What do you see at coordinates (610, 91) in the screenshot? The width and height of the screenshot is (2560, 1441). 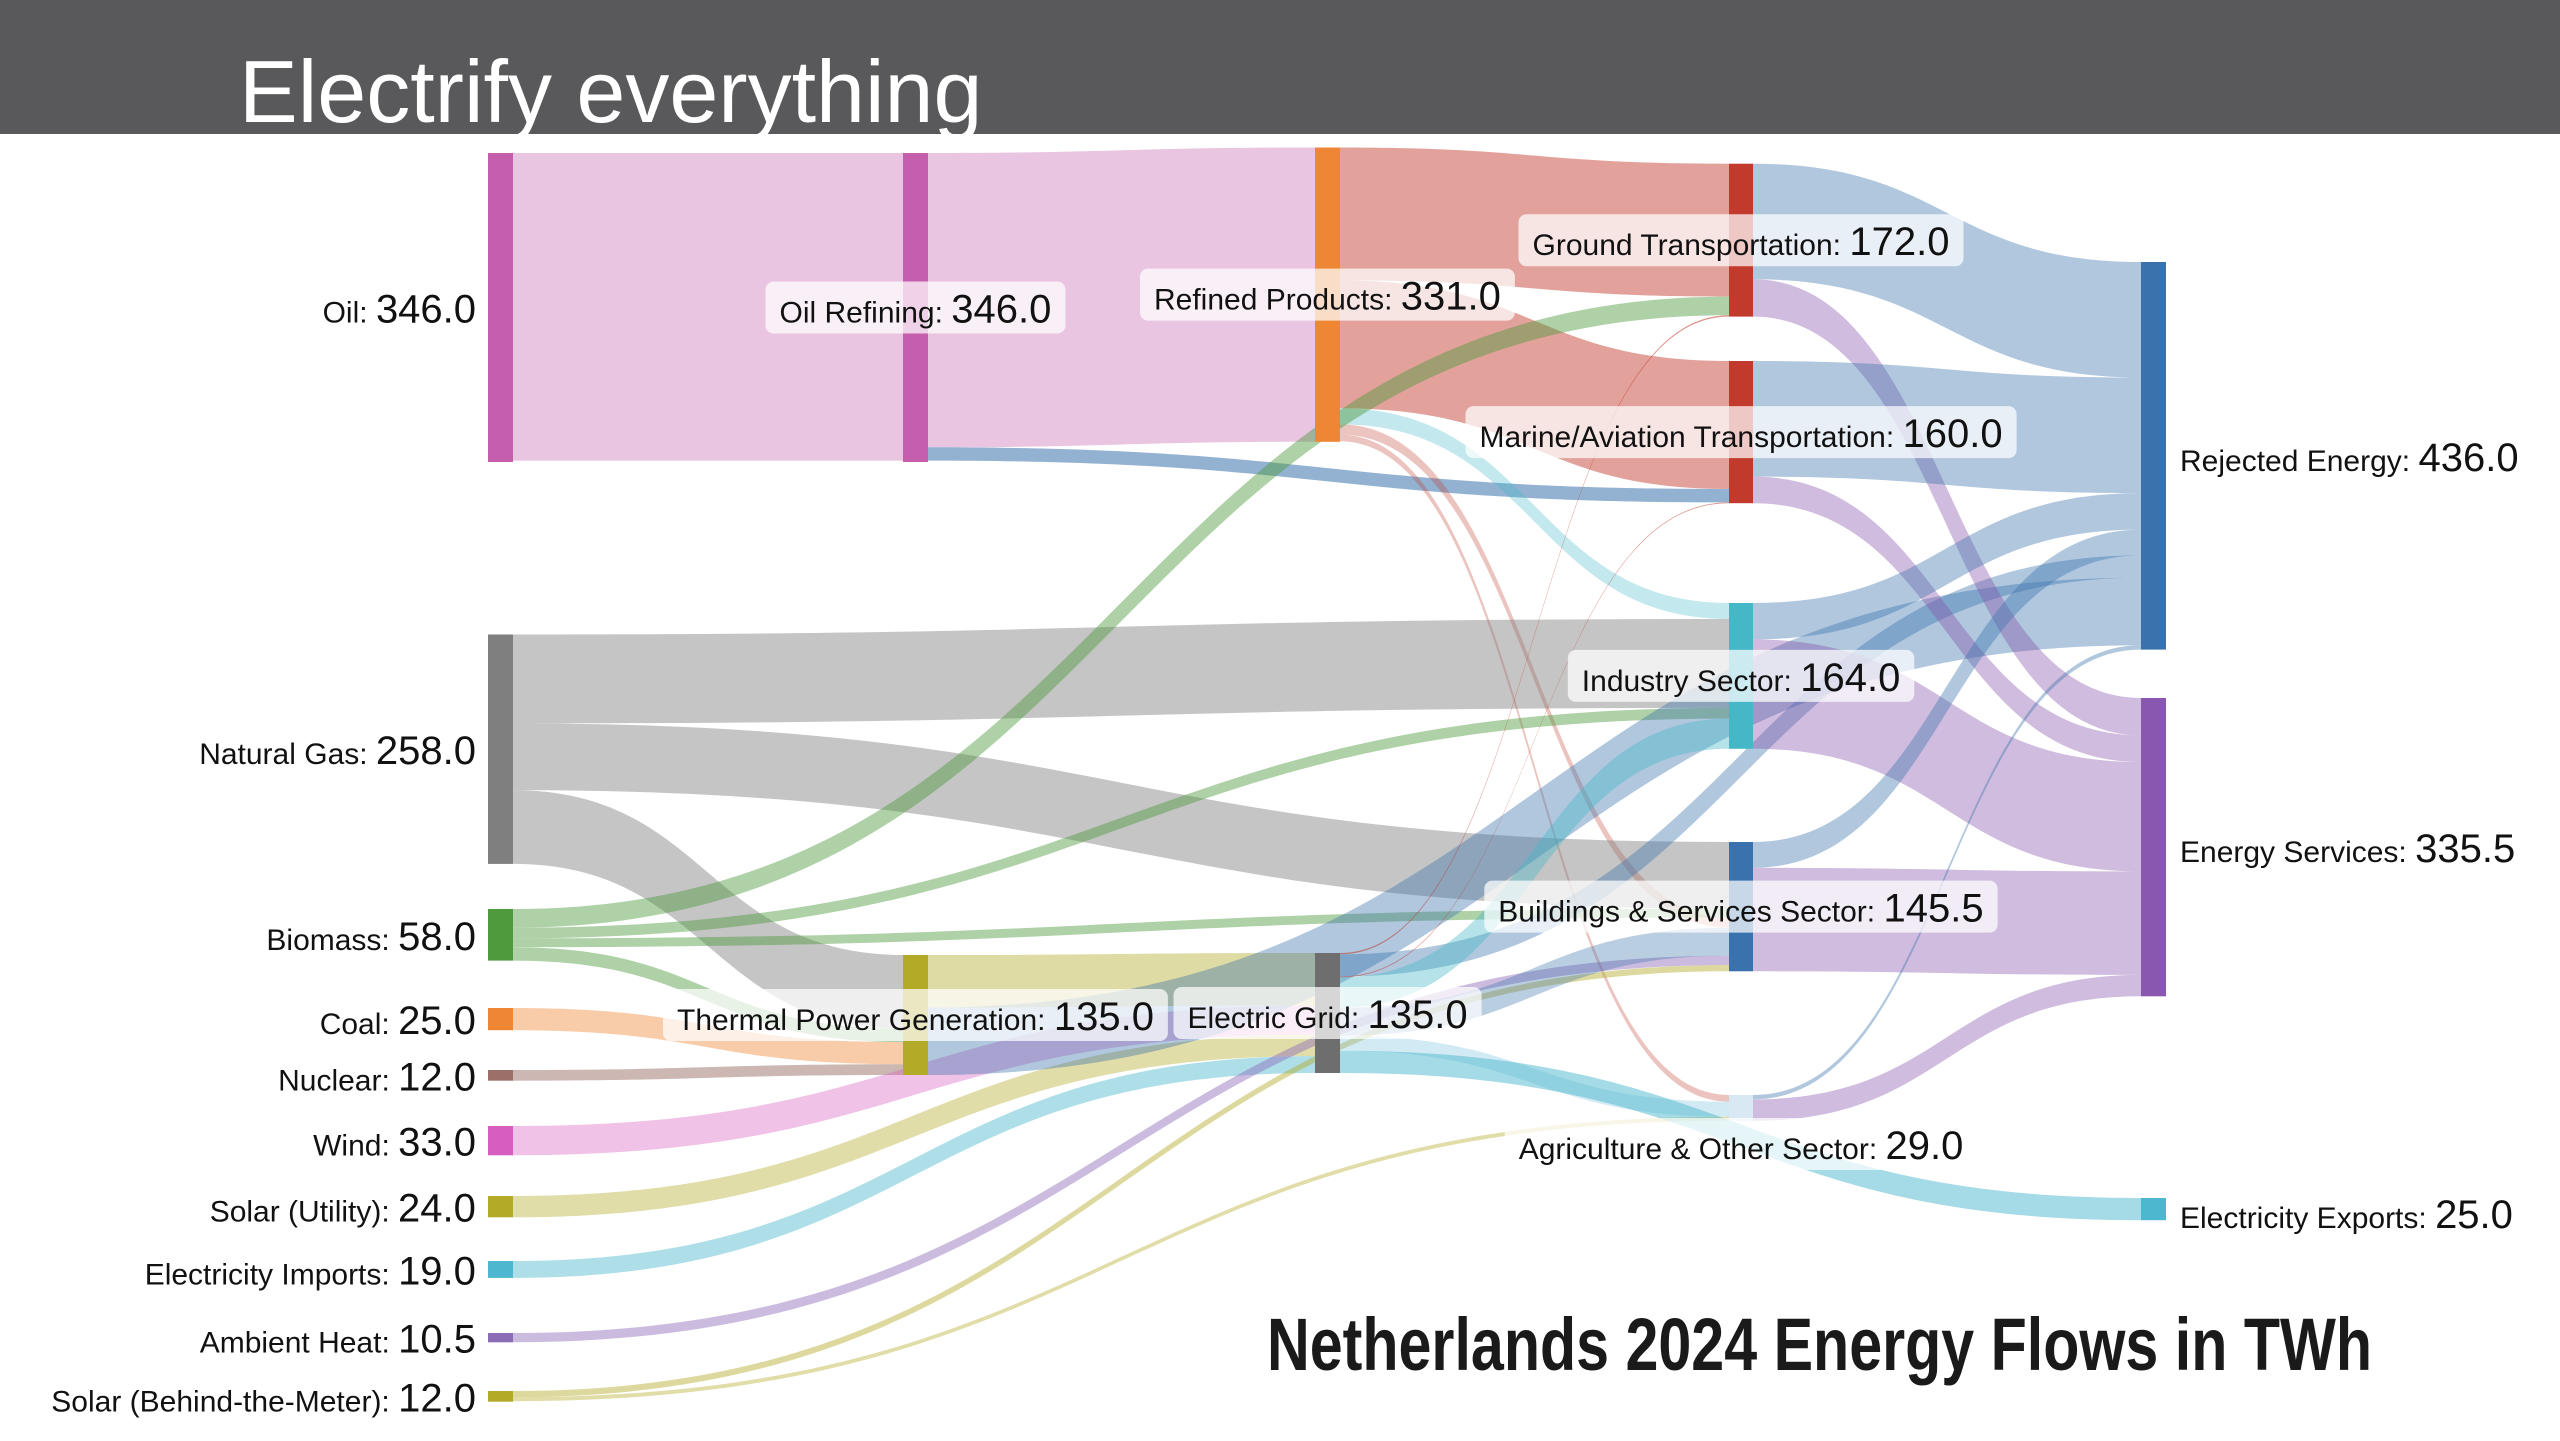 I see `svg-text: Electrify everything` at bounding box center [610, 91].